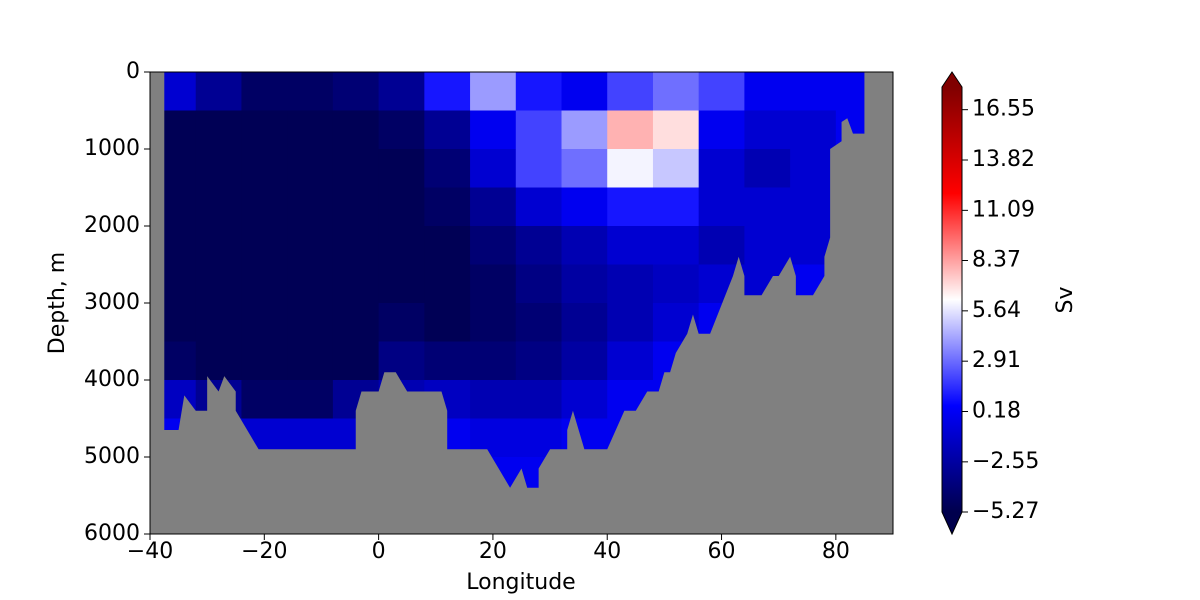  What do you see at coordinates (520, 582) in the screenshot?
I see `x-axis-label: Longitude` at bounding box center [520, 582].